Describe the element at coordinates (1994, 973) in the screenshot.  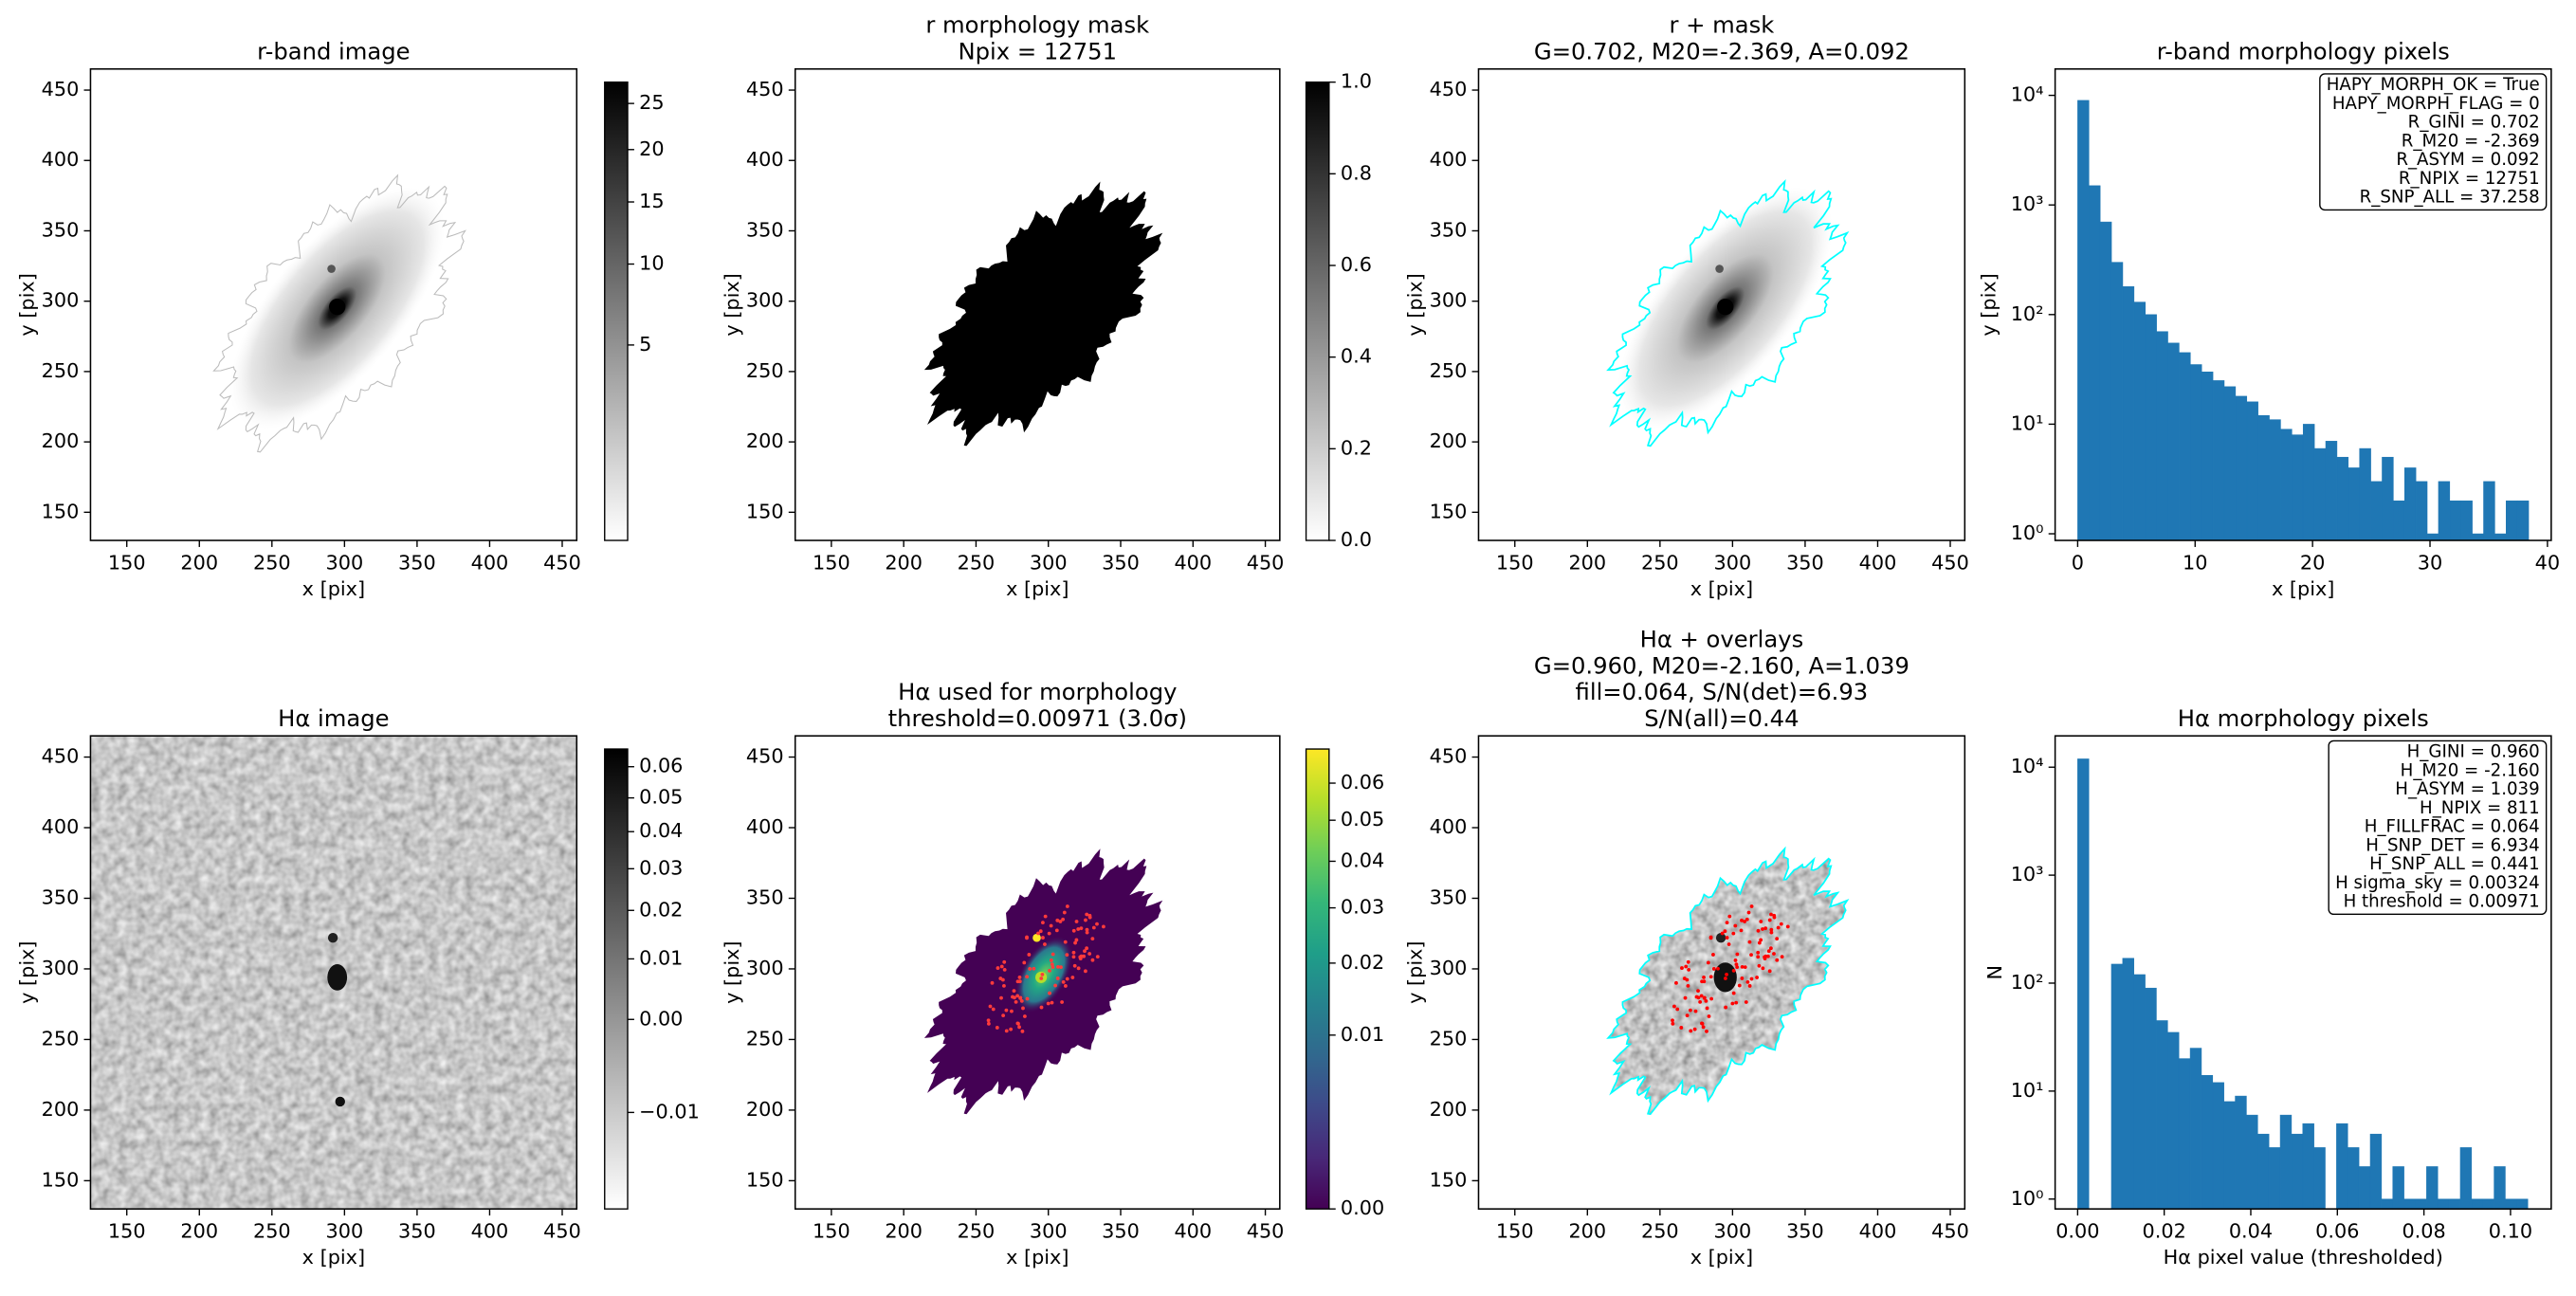
I see `y-axis-label: N` at that location.